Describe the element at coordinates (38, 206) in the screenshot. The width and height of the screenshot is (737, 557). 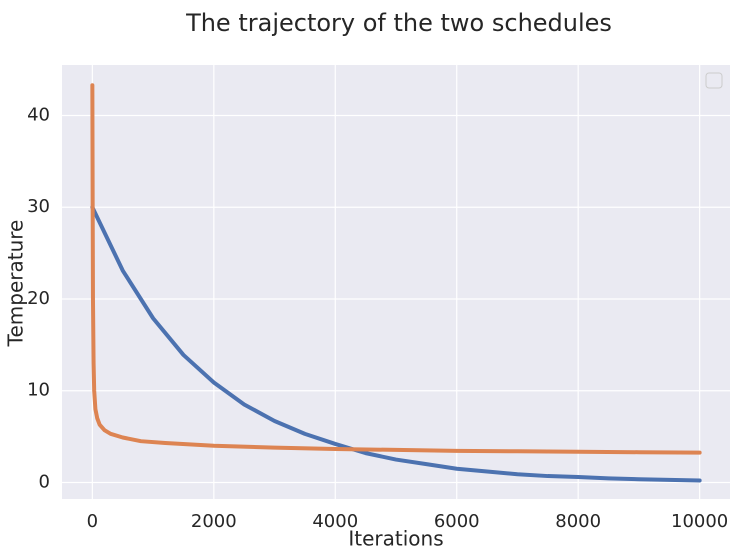
I see `y-tick-label: 30` at that location.